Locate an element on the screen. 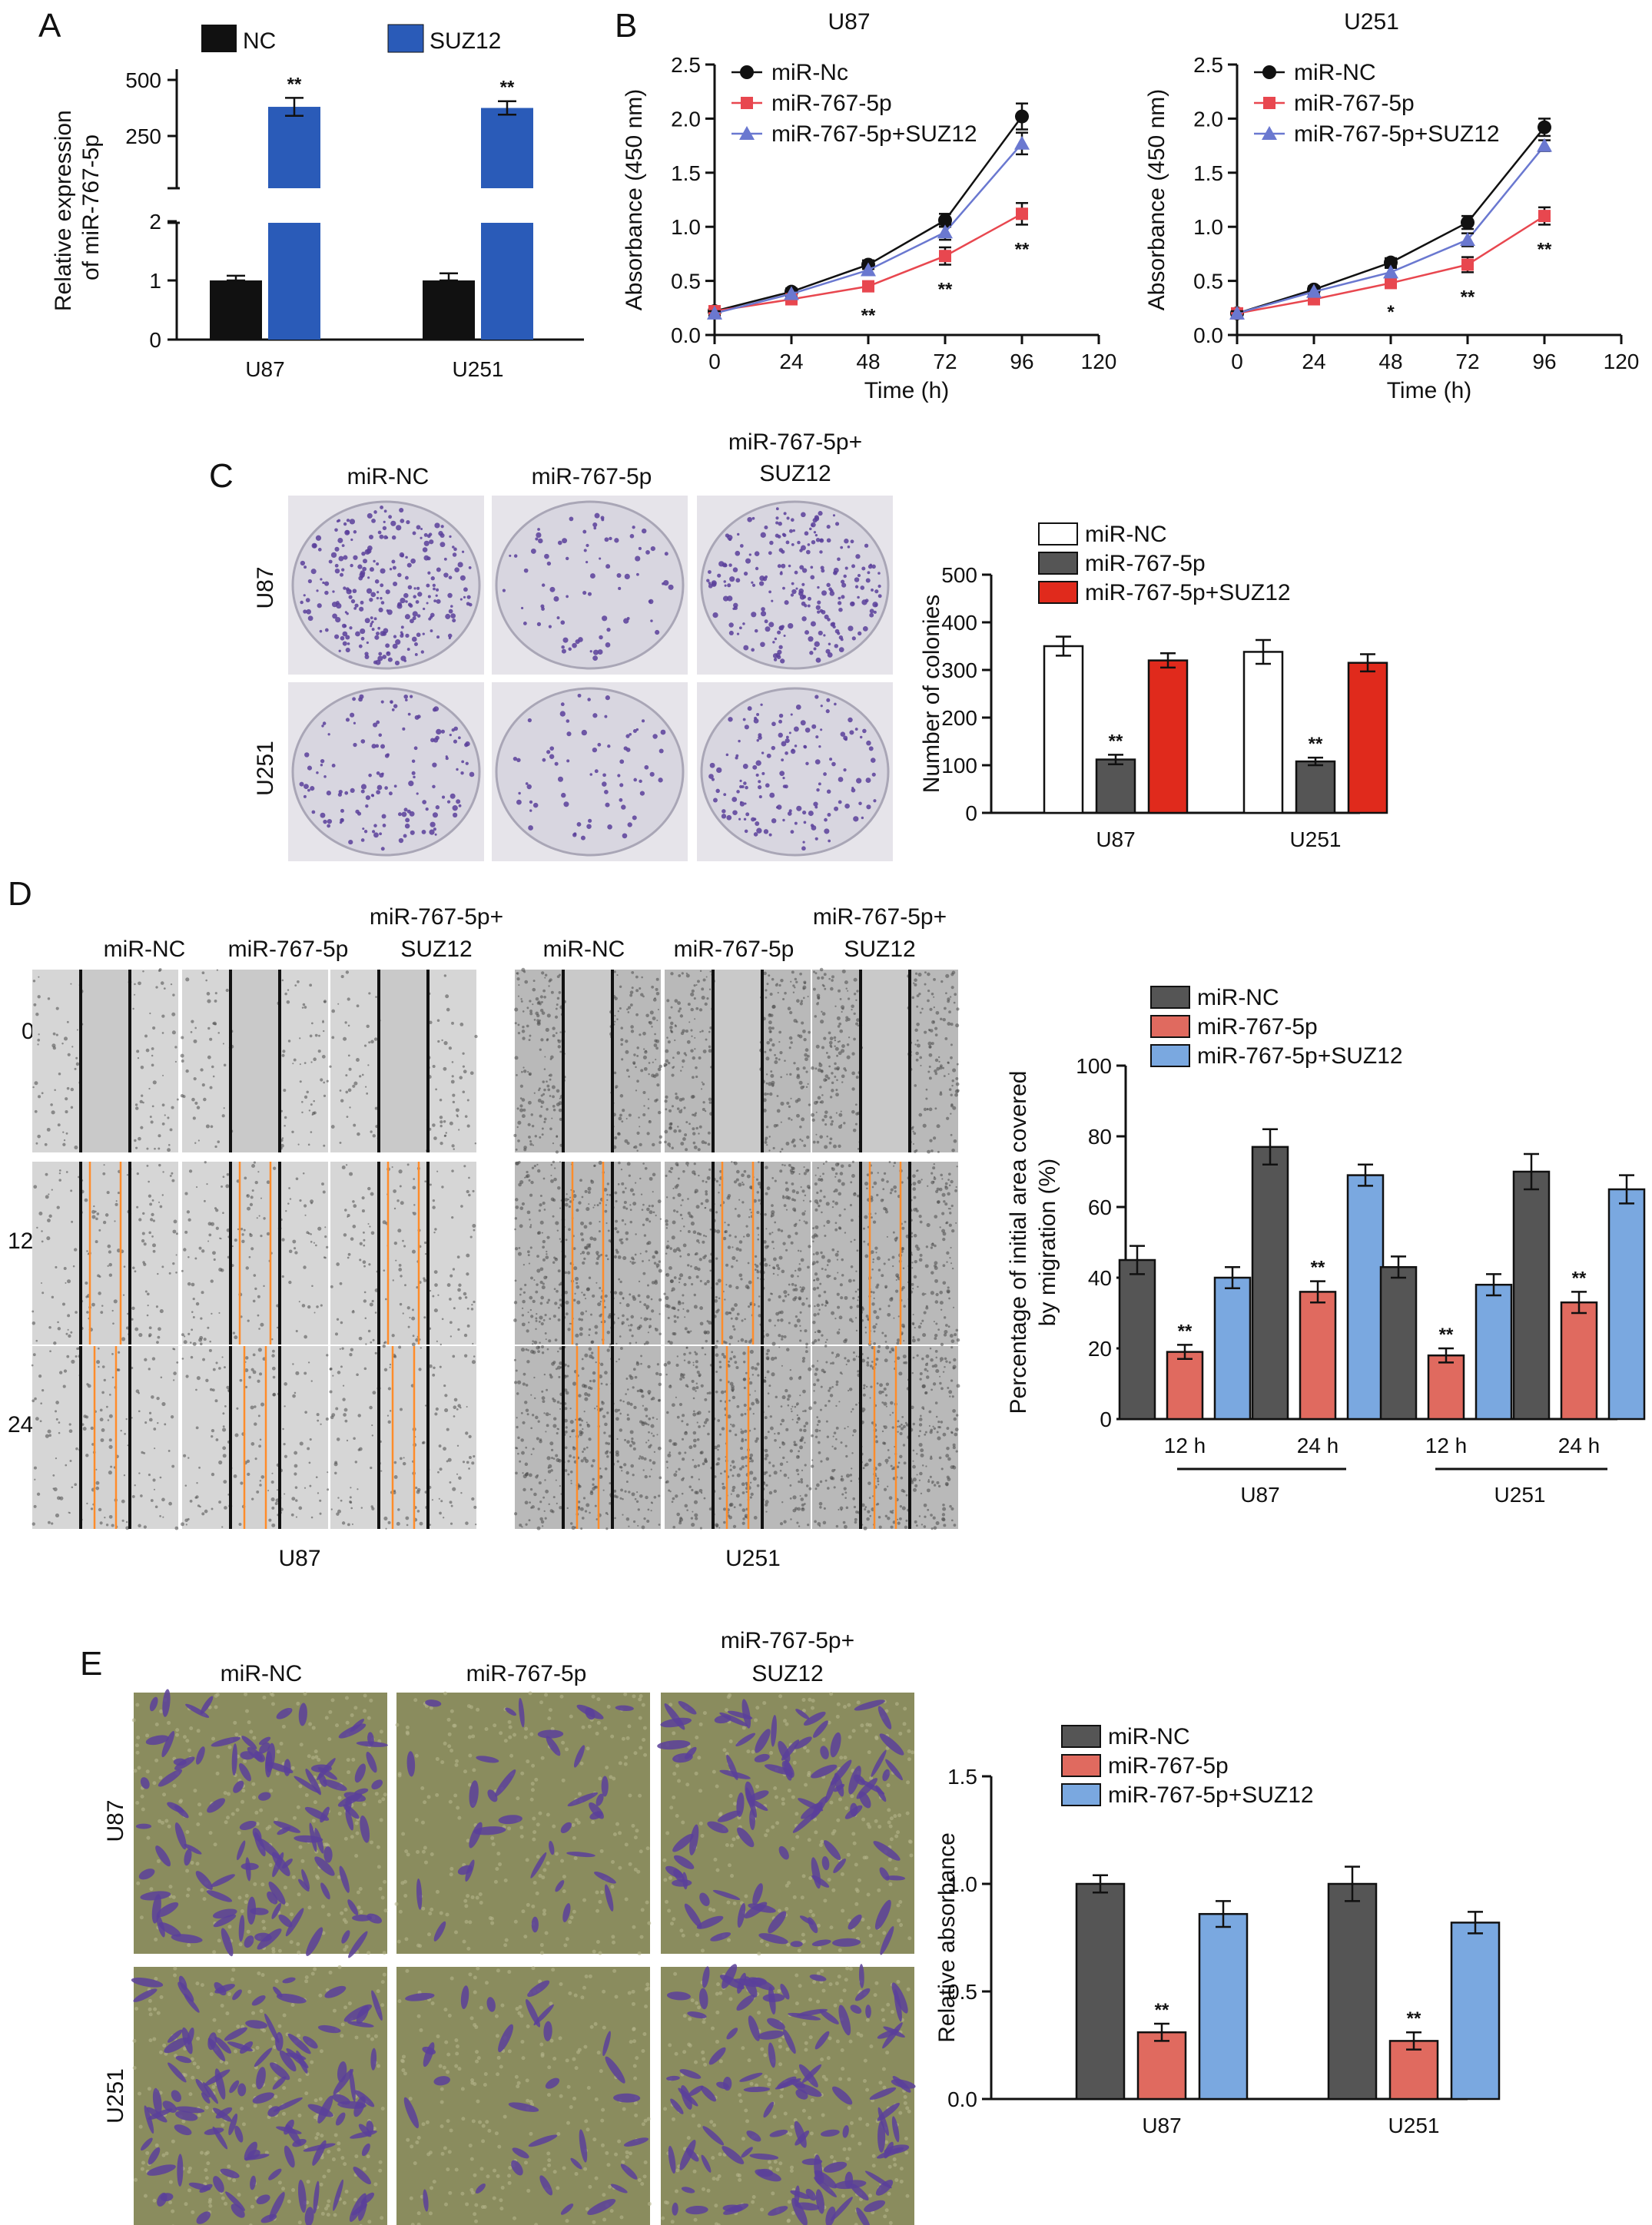 This screenshot has width=1652, height=2225. col-header: miR-NC is located at coordinates (388, 476).